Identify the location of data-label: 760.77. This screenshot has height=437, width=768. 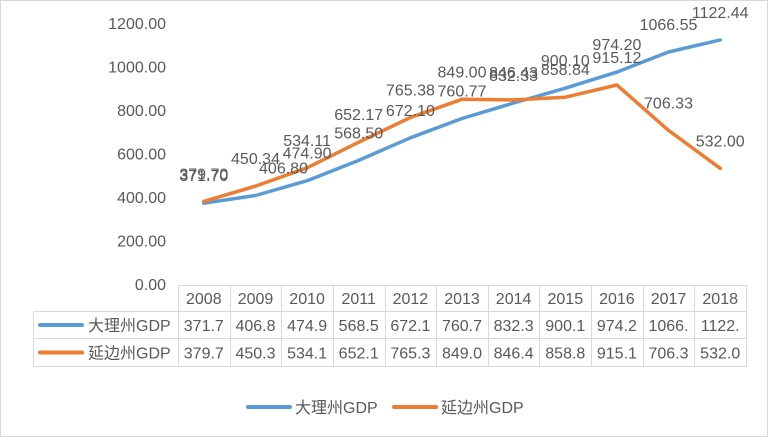
(462, 92).